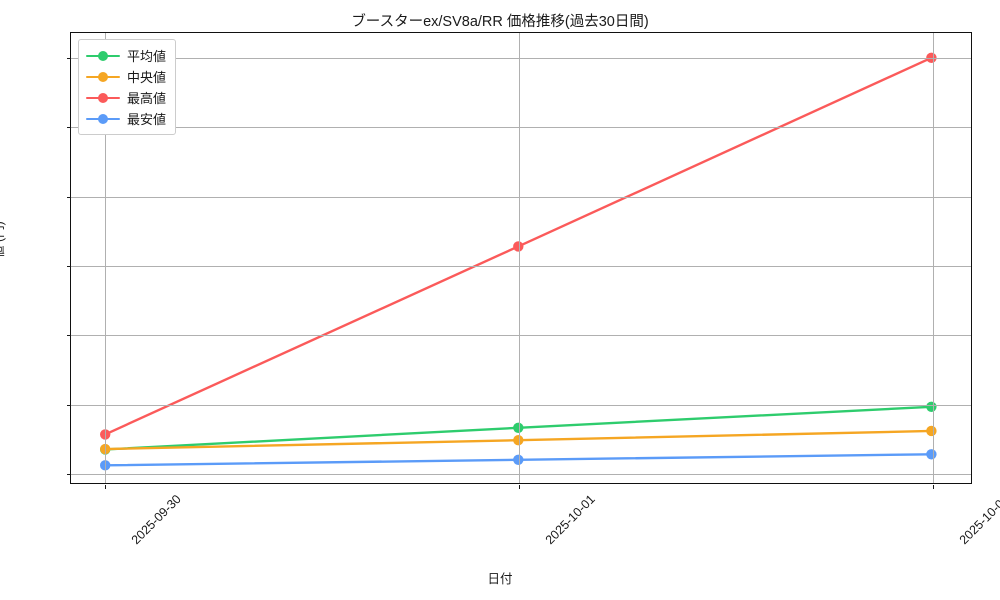 The width and height of the screenshot is (1000, 600). Describe the element at coordinates (156, 520) in the screenshot. I see `x-tick-label: 2025-09-30` at that location.